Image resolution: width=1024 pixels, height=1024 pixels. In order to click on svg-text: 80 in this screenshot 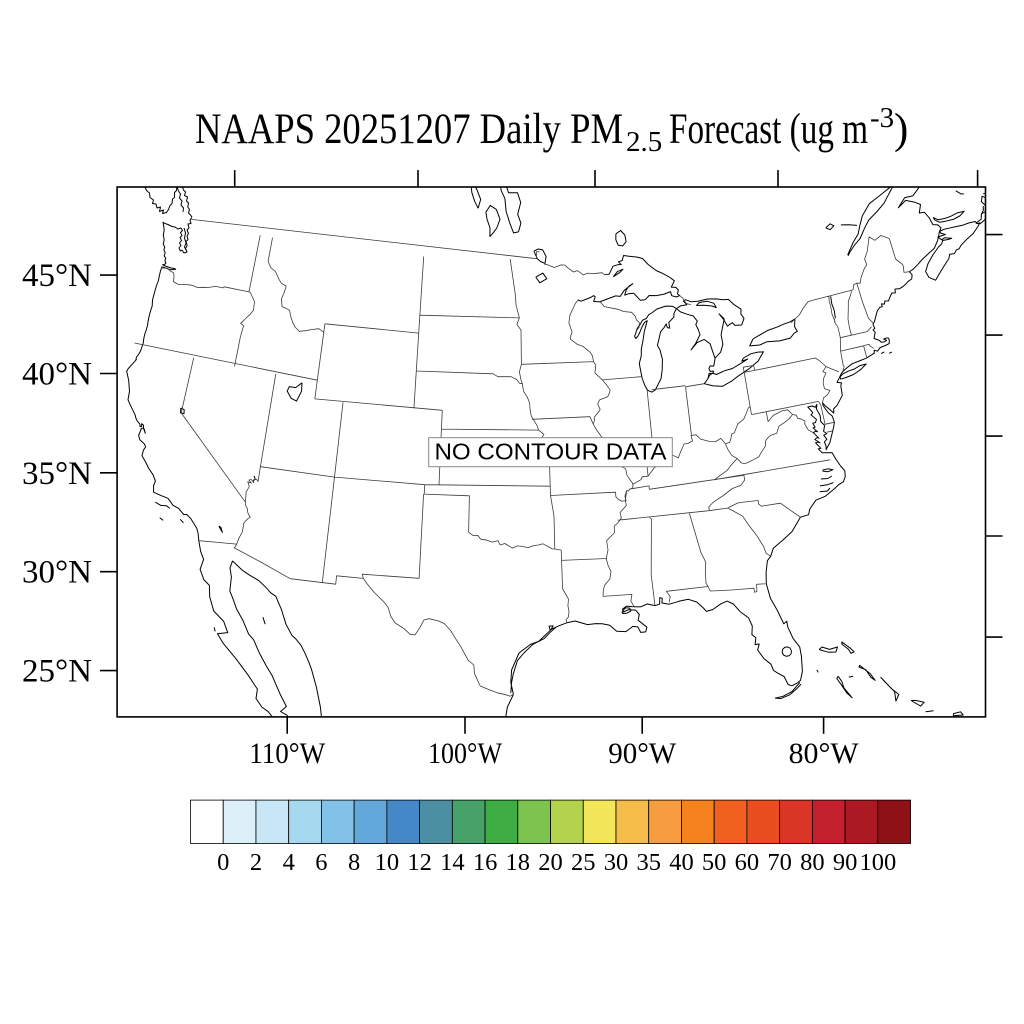, I will do `click(812, 862)`.